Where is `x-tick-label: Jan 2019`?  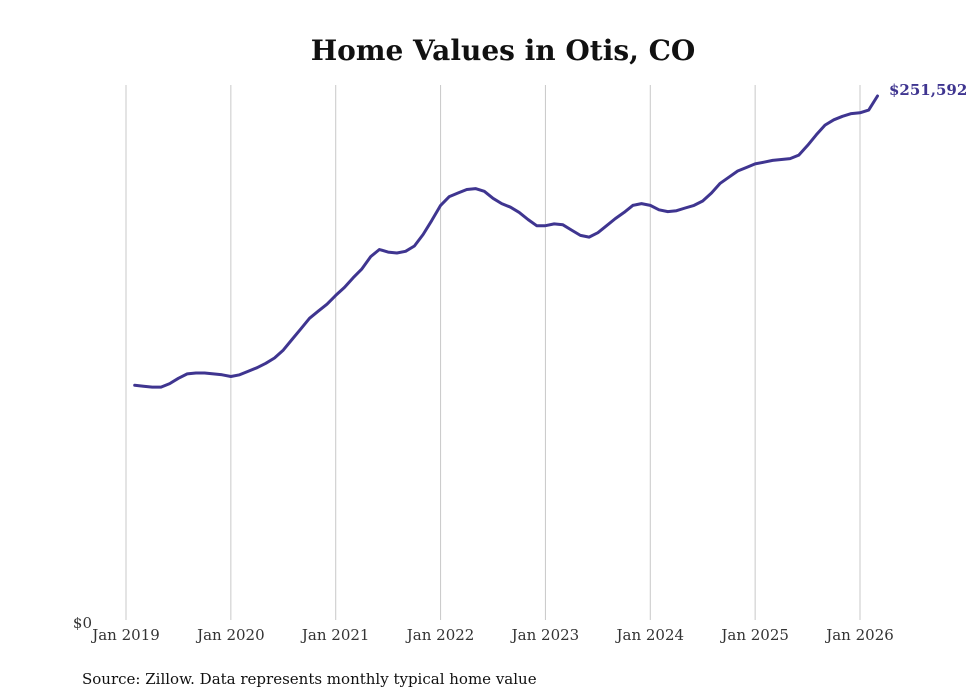
x-tick-label: Jan 2019 is located at coordinates (125, 635).